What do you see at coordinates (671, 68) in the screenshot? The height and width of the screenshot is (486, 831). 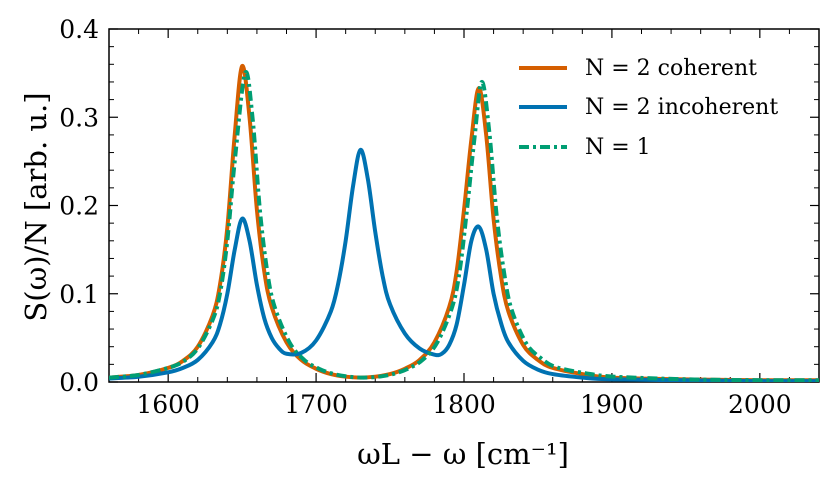 I see `legend-label: N = 2 coherent` at bounding box center [671, 68].